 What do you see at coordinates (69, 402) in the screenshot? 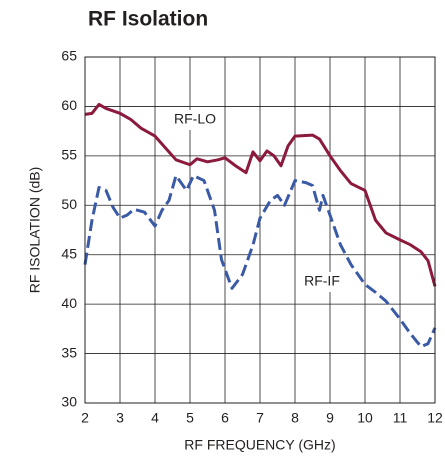
I see `y-tick-label: 30` at bounding box center [69, 402].